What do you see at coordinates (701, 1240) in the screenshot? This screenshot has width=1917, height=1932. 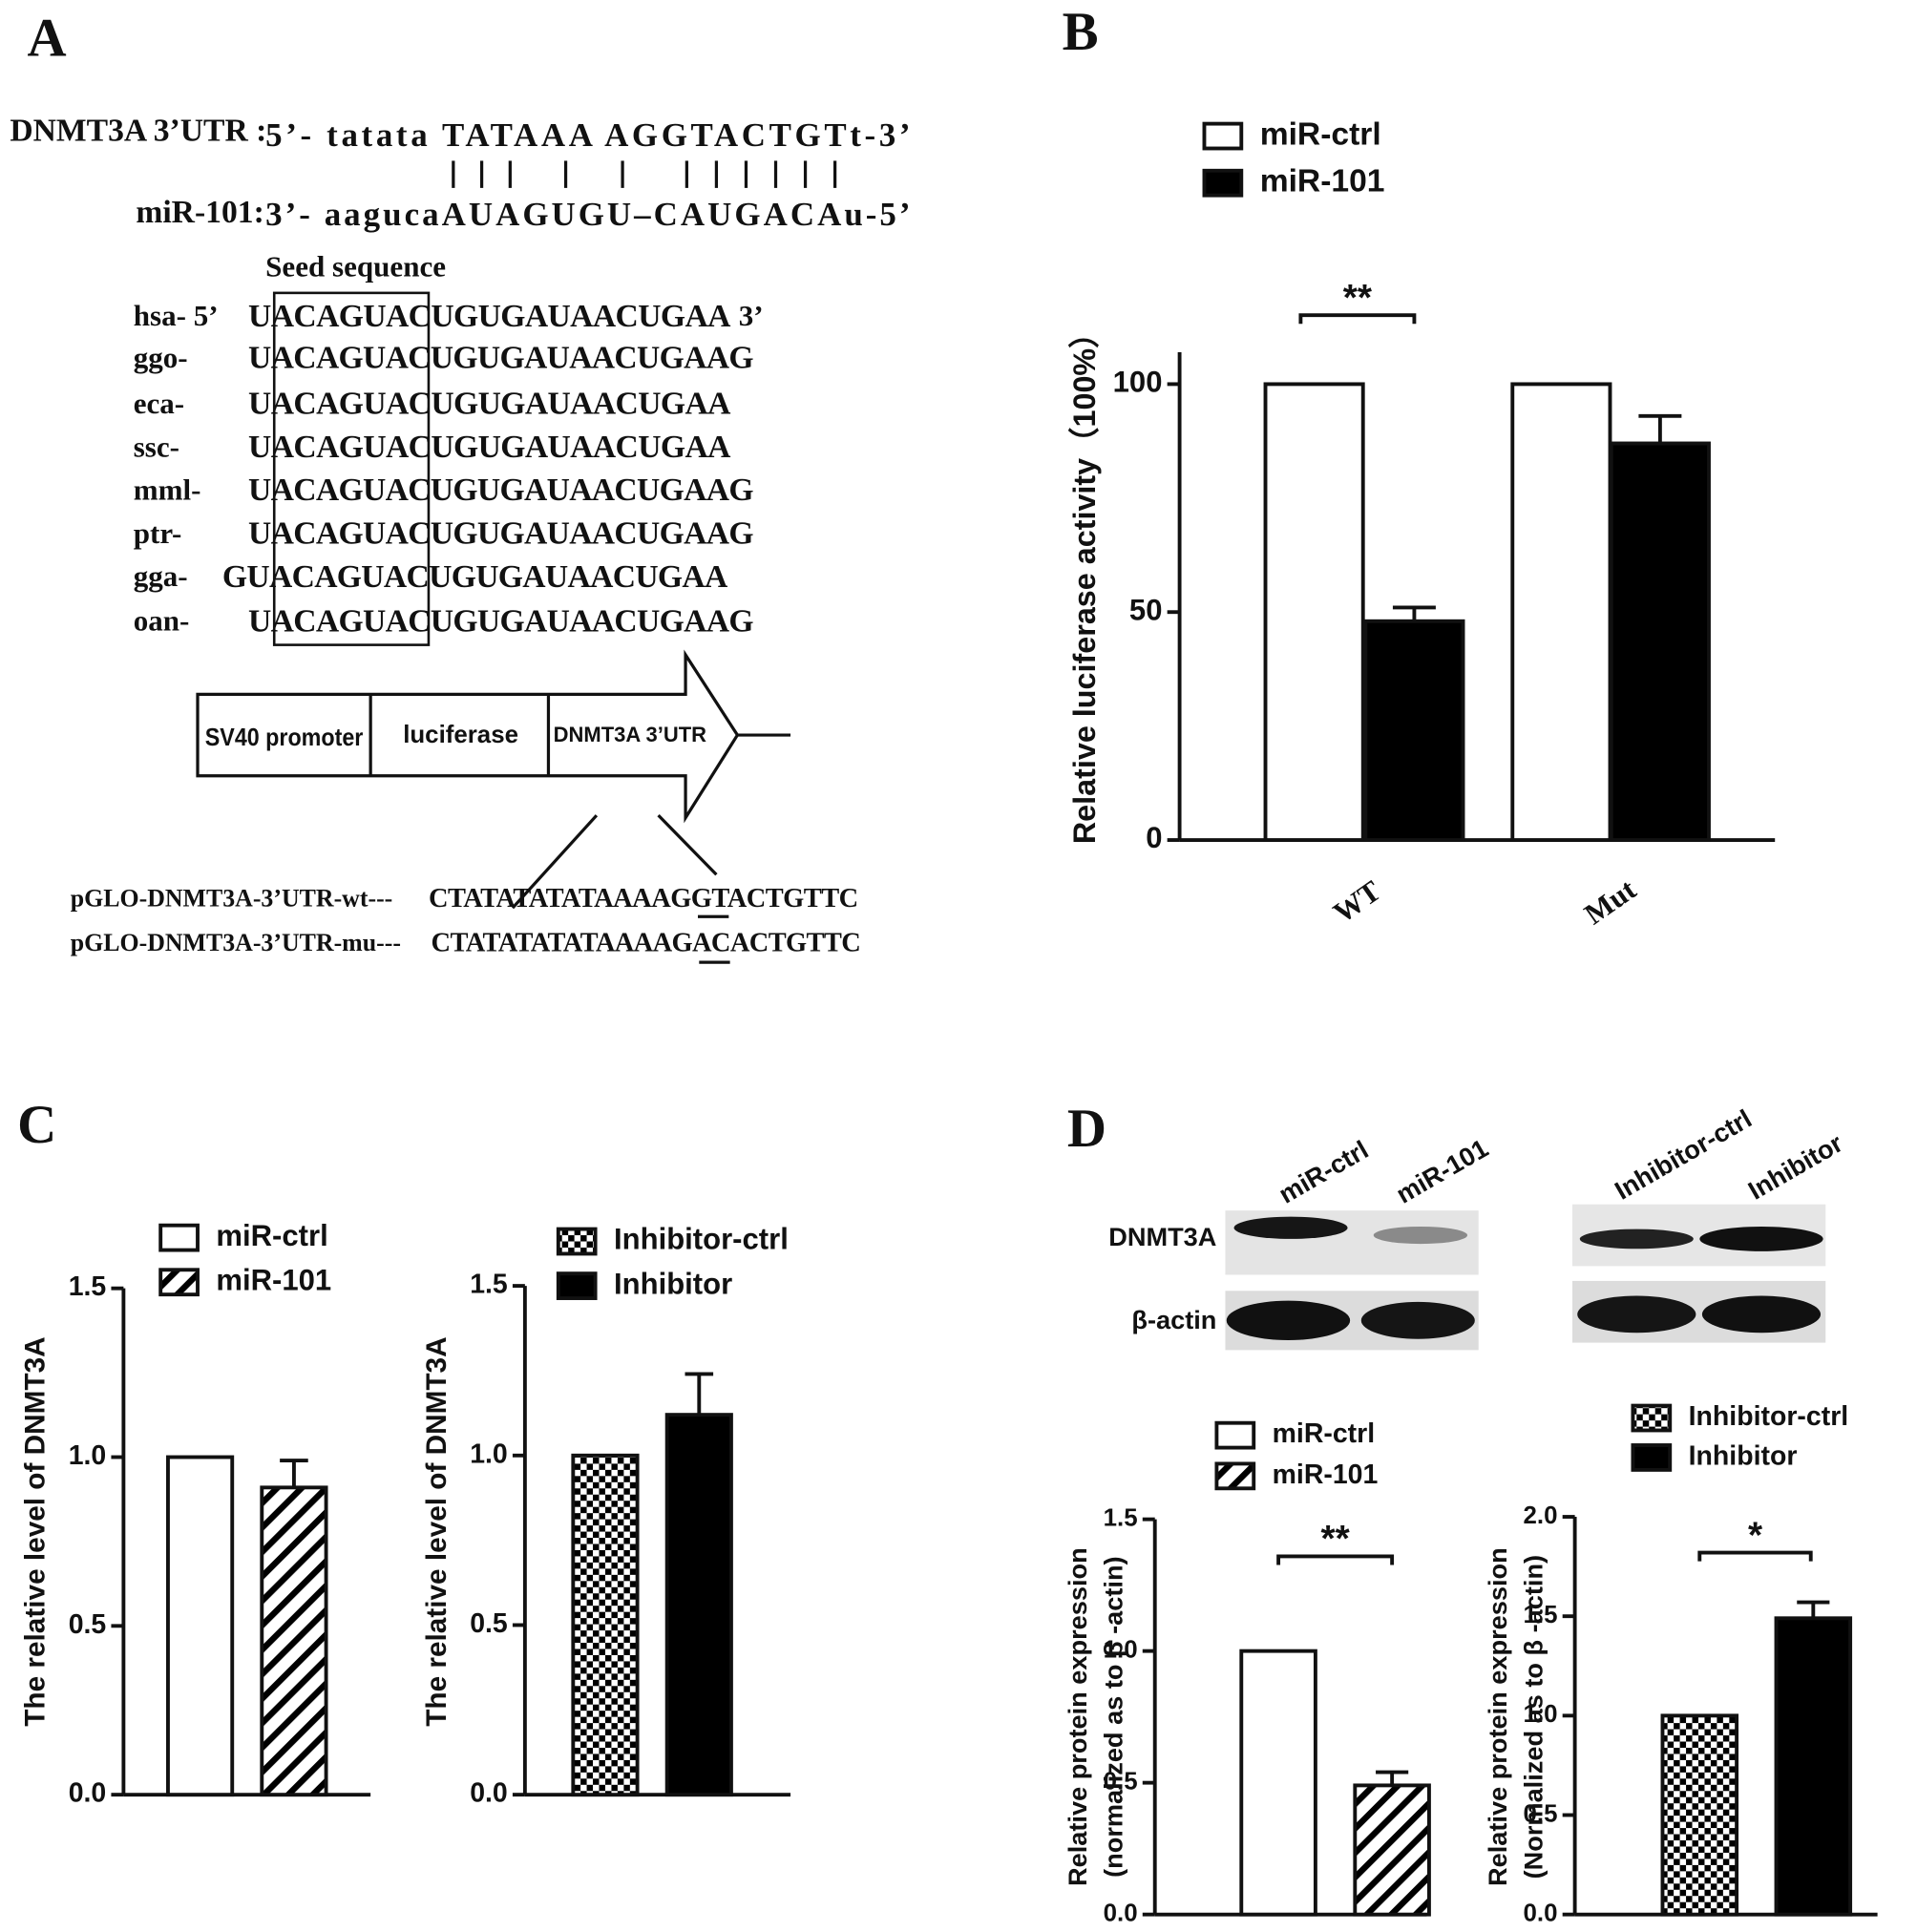 I see `legend-label: Inhibitor-ctrl` at bounding box center [701, 1240].